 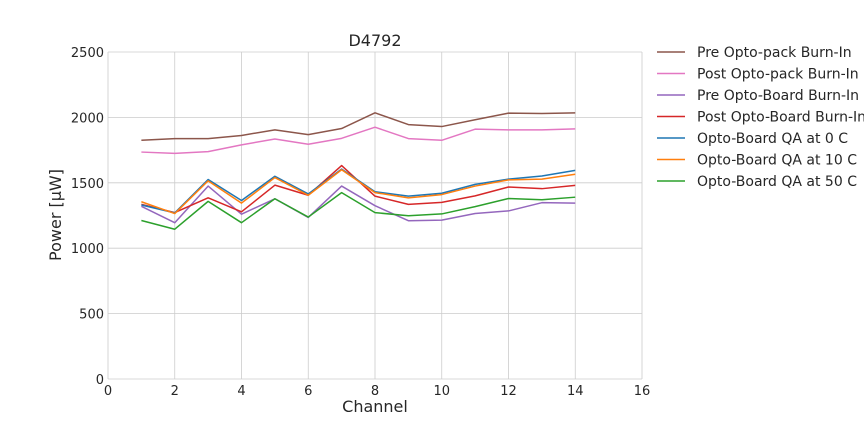 I want to click on legend-label: Pre Opto-Board Burn-In, so click(x=778, y=96).